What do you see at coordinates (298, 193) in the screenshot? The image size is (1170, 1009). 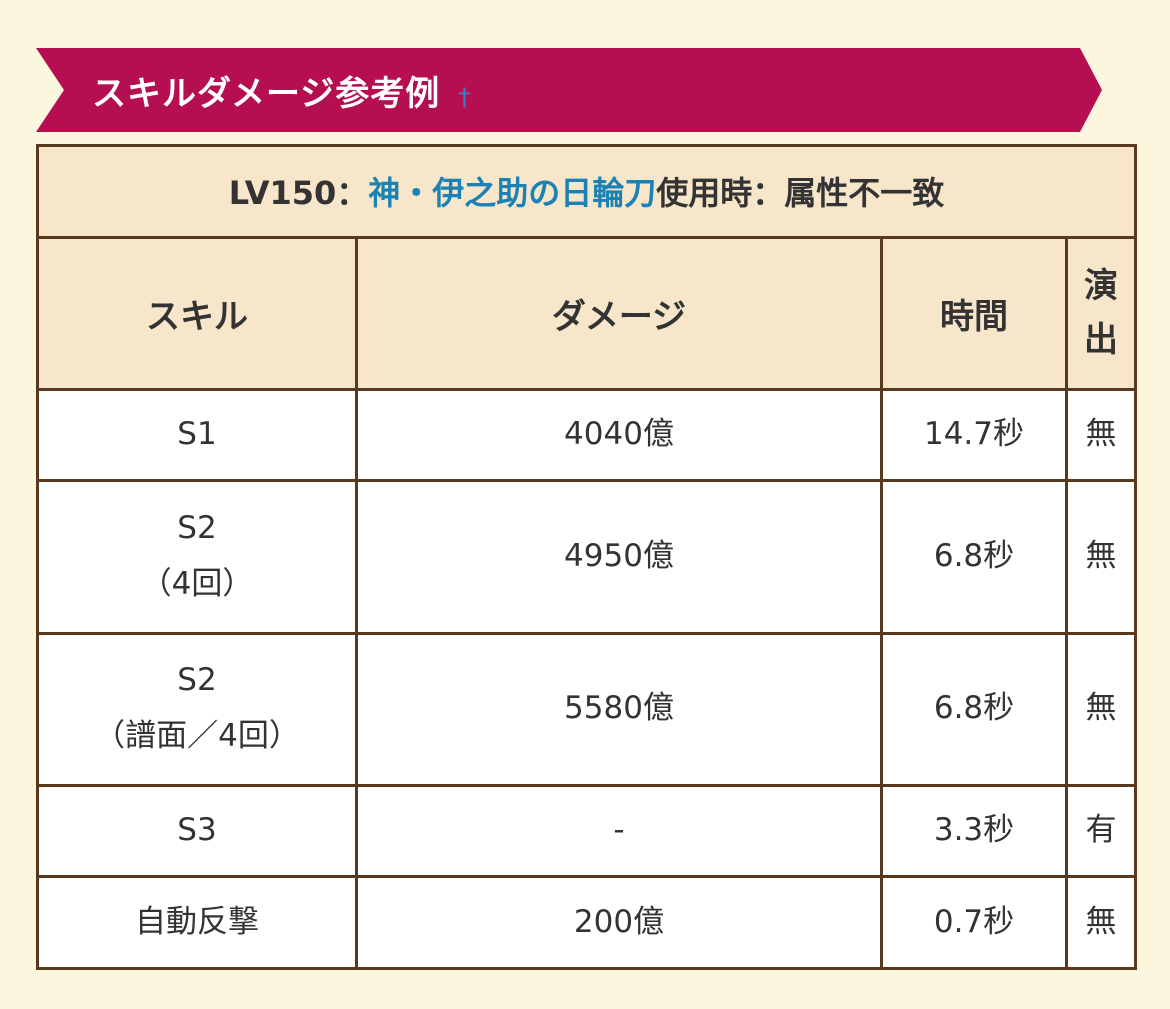 I see `caption-level: LV150：` at bounding box center [298, 193].